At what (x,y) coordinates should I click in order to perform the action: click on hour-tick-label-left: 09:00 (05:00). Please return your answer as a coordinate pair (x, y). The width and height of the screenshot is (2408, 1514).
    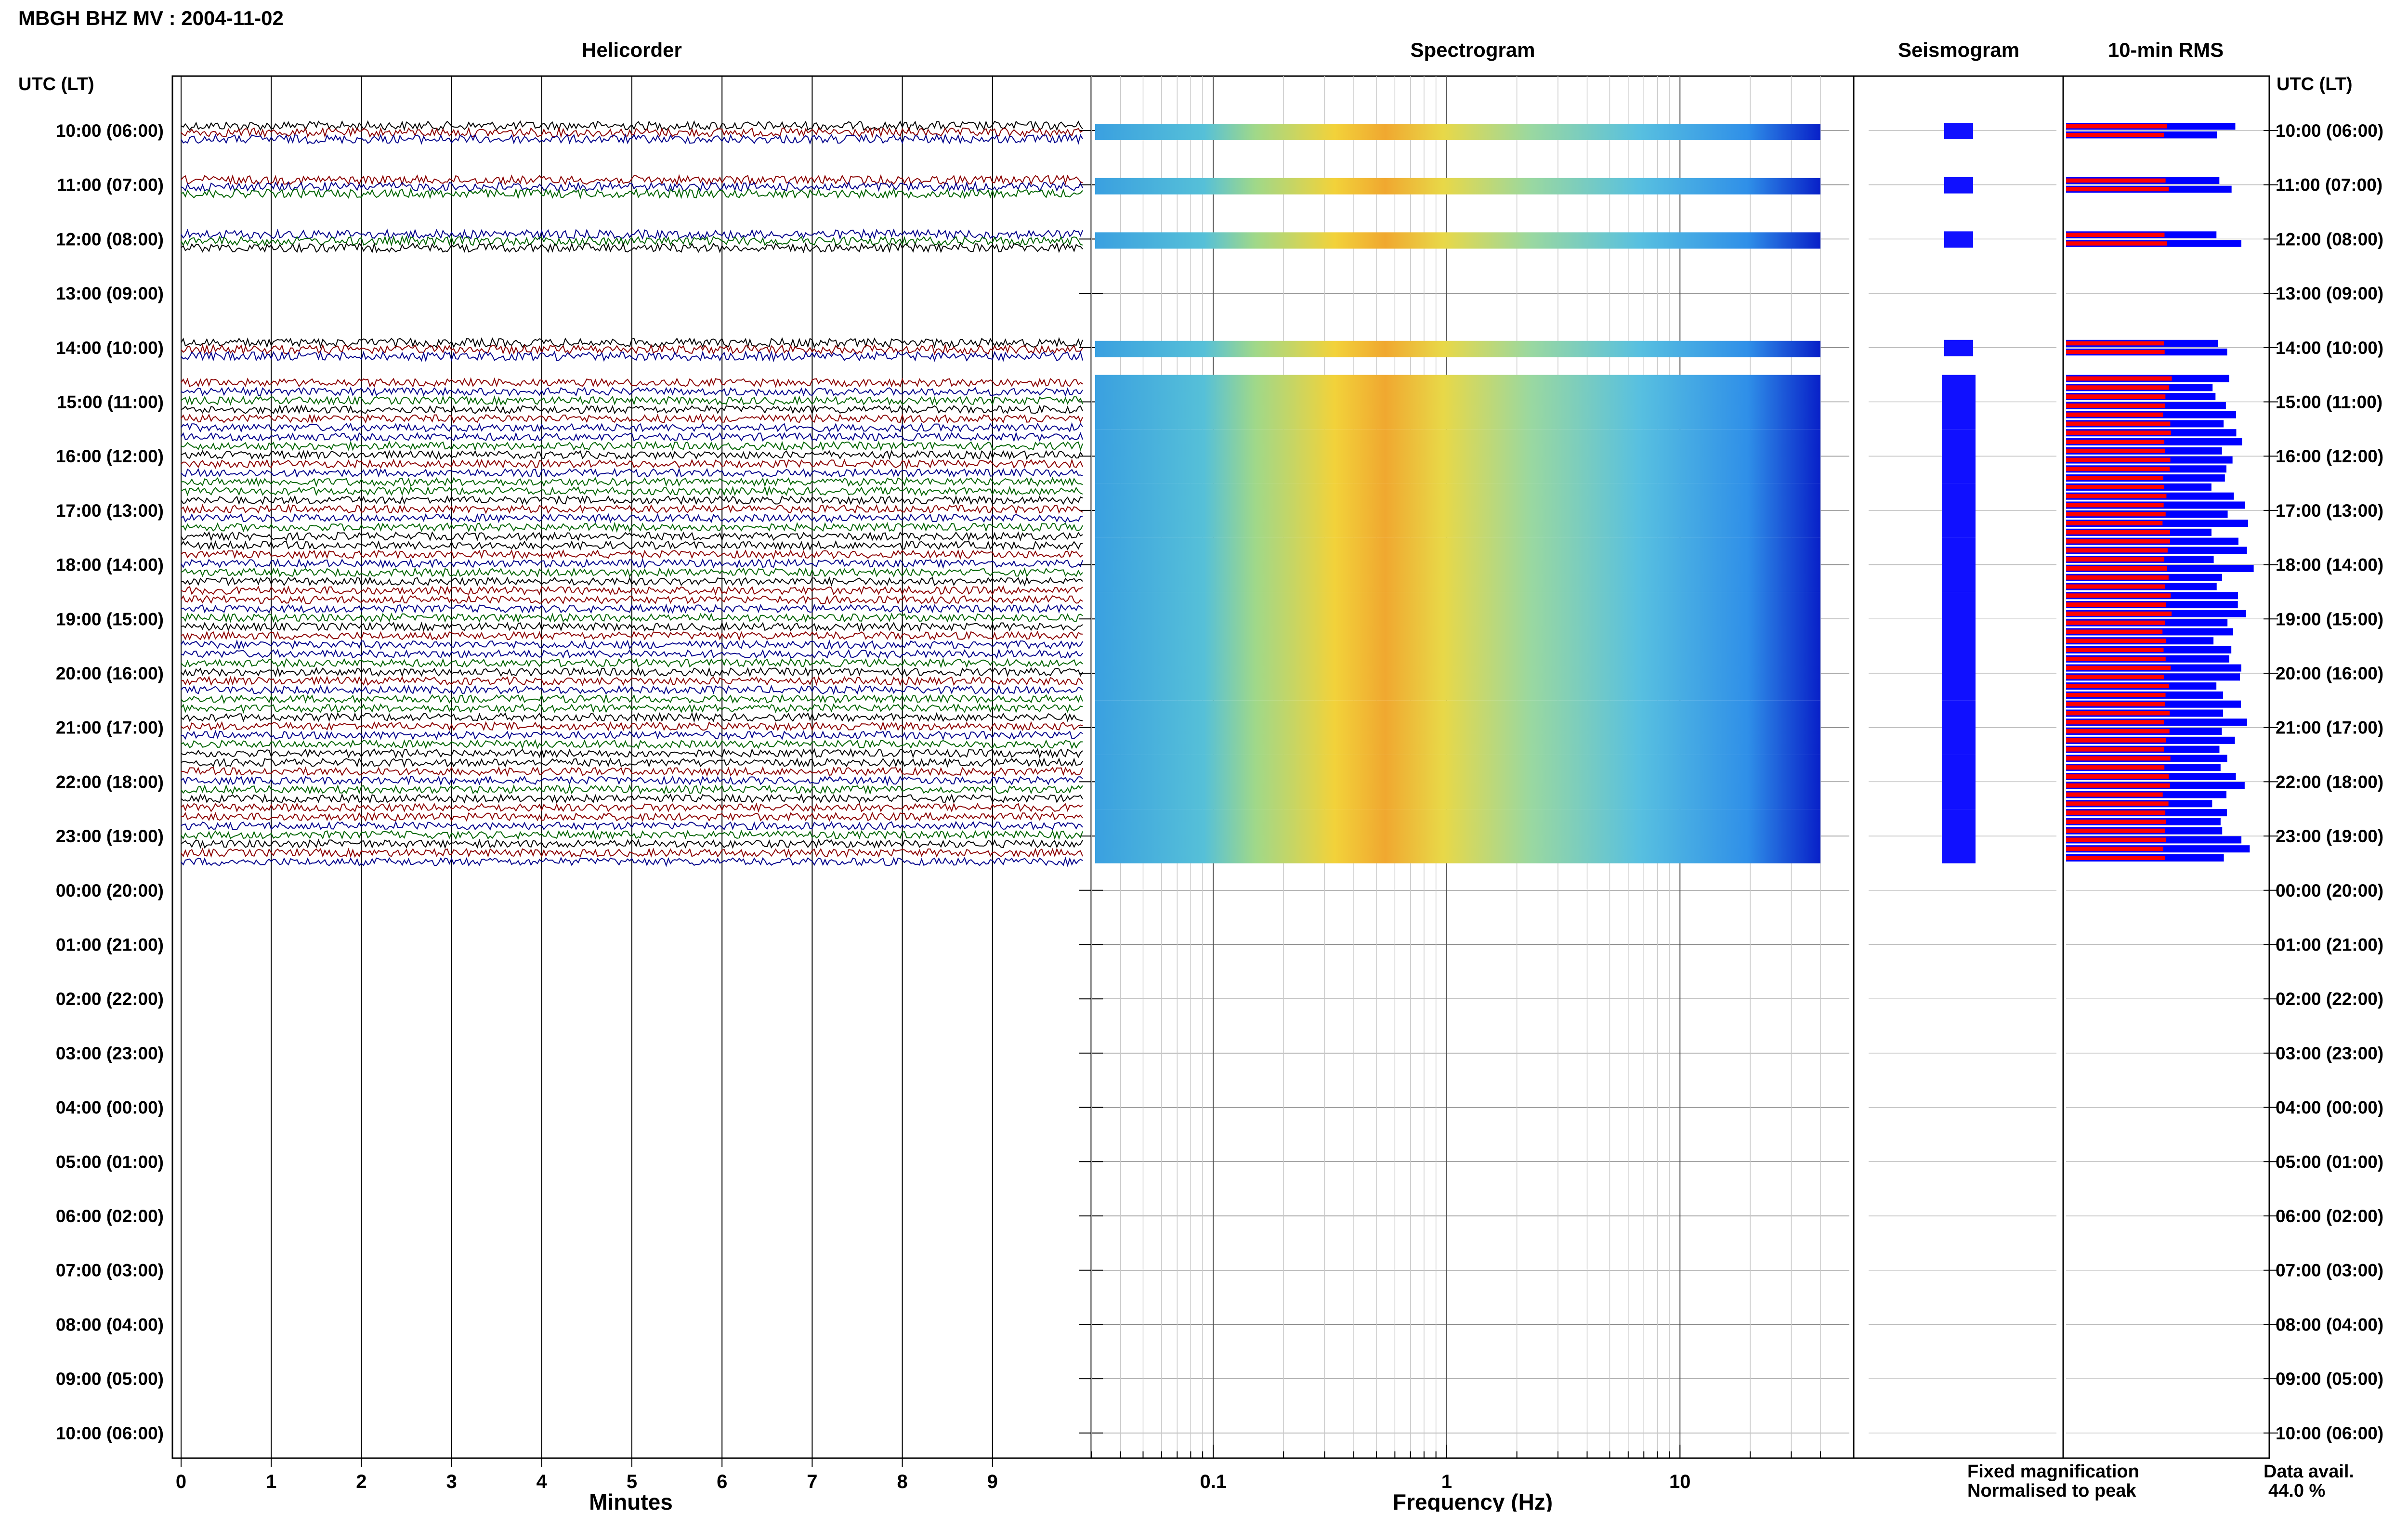
    Looking at the image, I should click on (110, 1379).